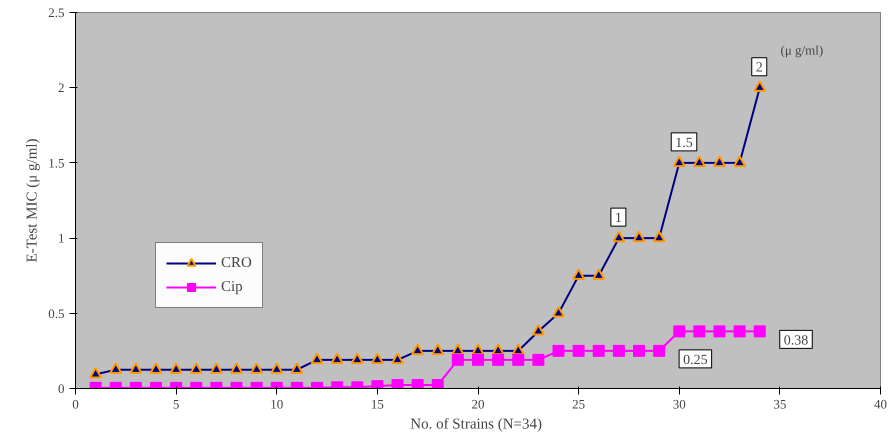  What do you see at coordinates (75, 404) in the screenshot?
I see `x-tick-label: 0` at bounding box center [75, 404].